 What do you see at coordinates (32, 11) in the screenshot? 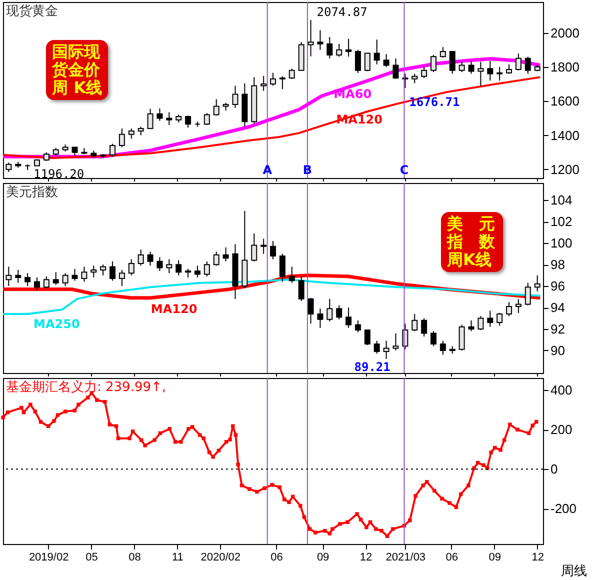
I see `chart-title: 现货黄金` at bounding box center [32, 11].